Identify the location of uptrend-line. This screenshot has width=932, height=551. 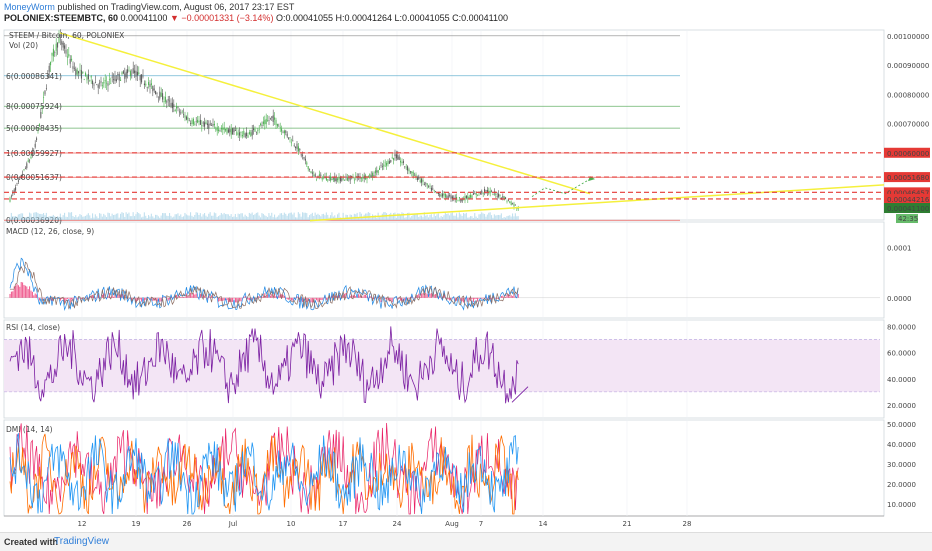
(597, 203).